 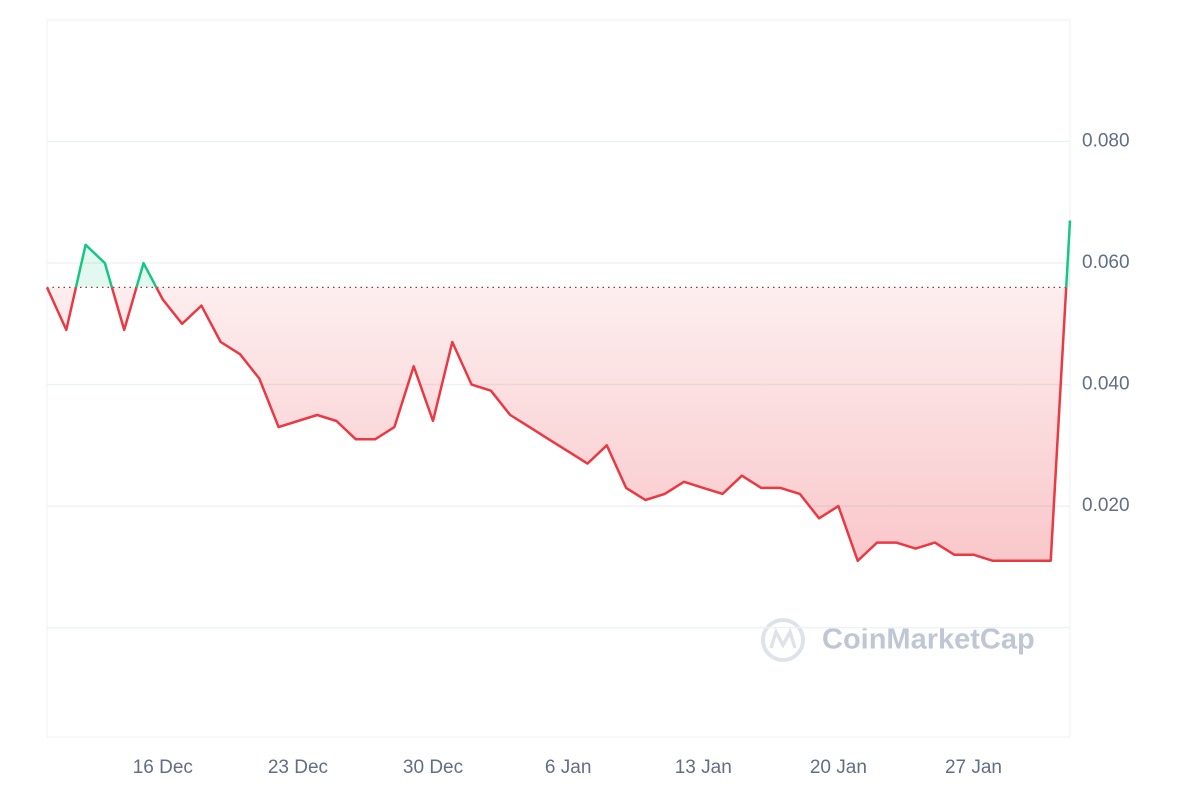 I want to click on y-tick-label: 0.020, so click(x=1106, y=505).